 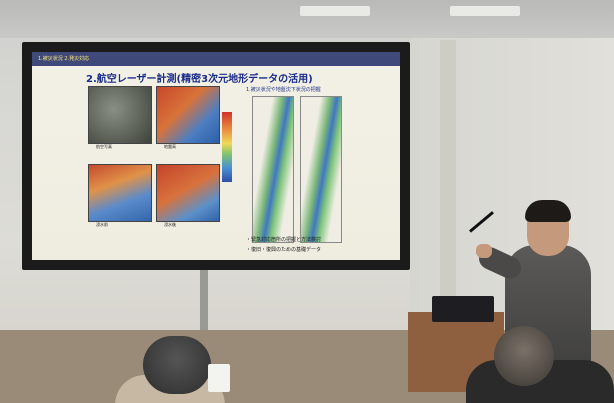 What do you see at coordinates (216, 59) in the screenshot?
I see `slide-header: 1.被災状況 2.発災対応` at bounding box center [216, 59].